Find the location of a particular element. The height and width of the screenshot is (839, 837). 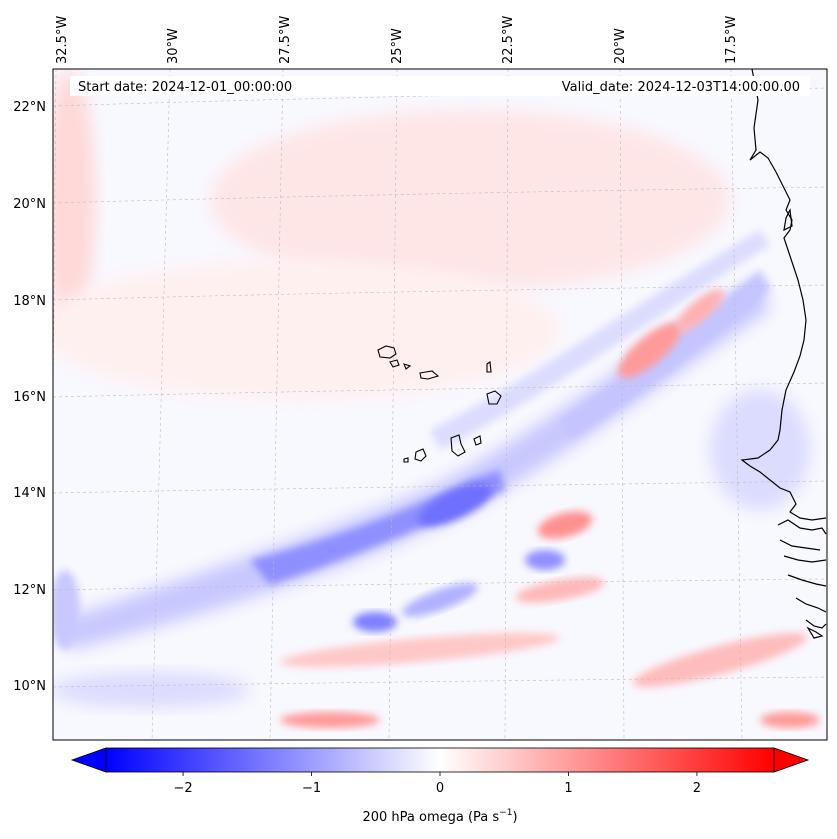

lat-label: 14°N is located at coordinates (29, 493).